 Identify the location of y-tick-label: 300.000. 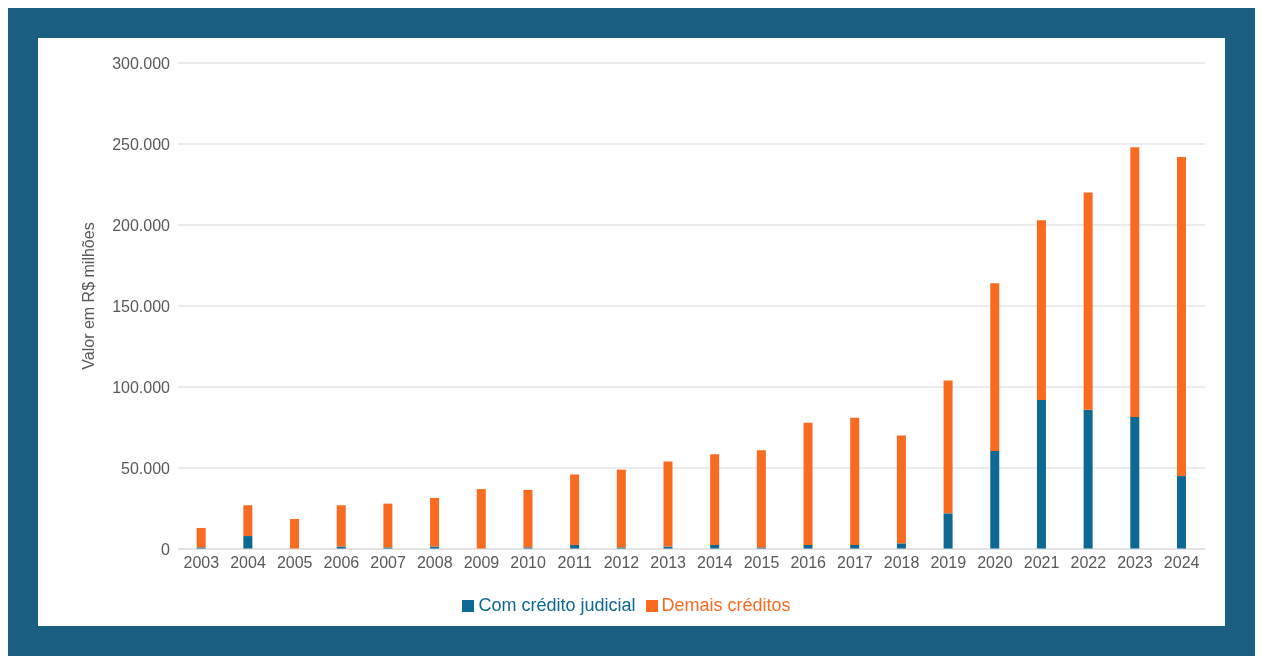
(141, 63).